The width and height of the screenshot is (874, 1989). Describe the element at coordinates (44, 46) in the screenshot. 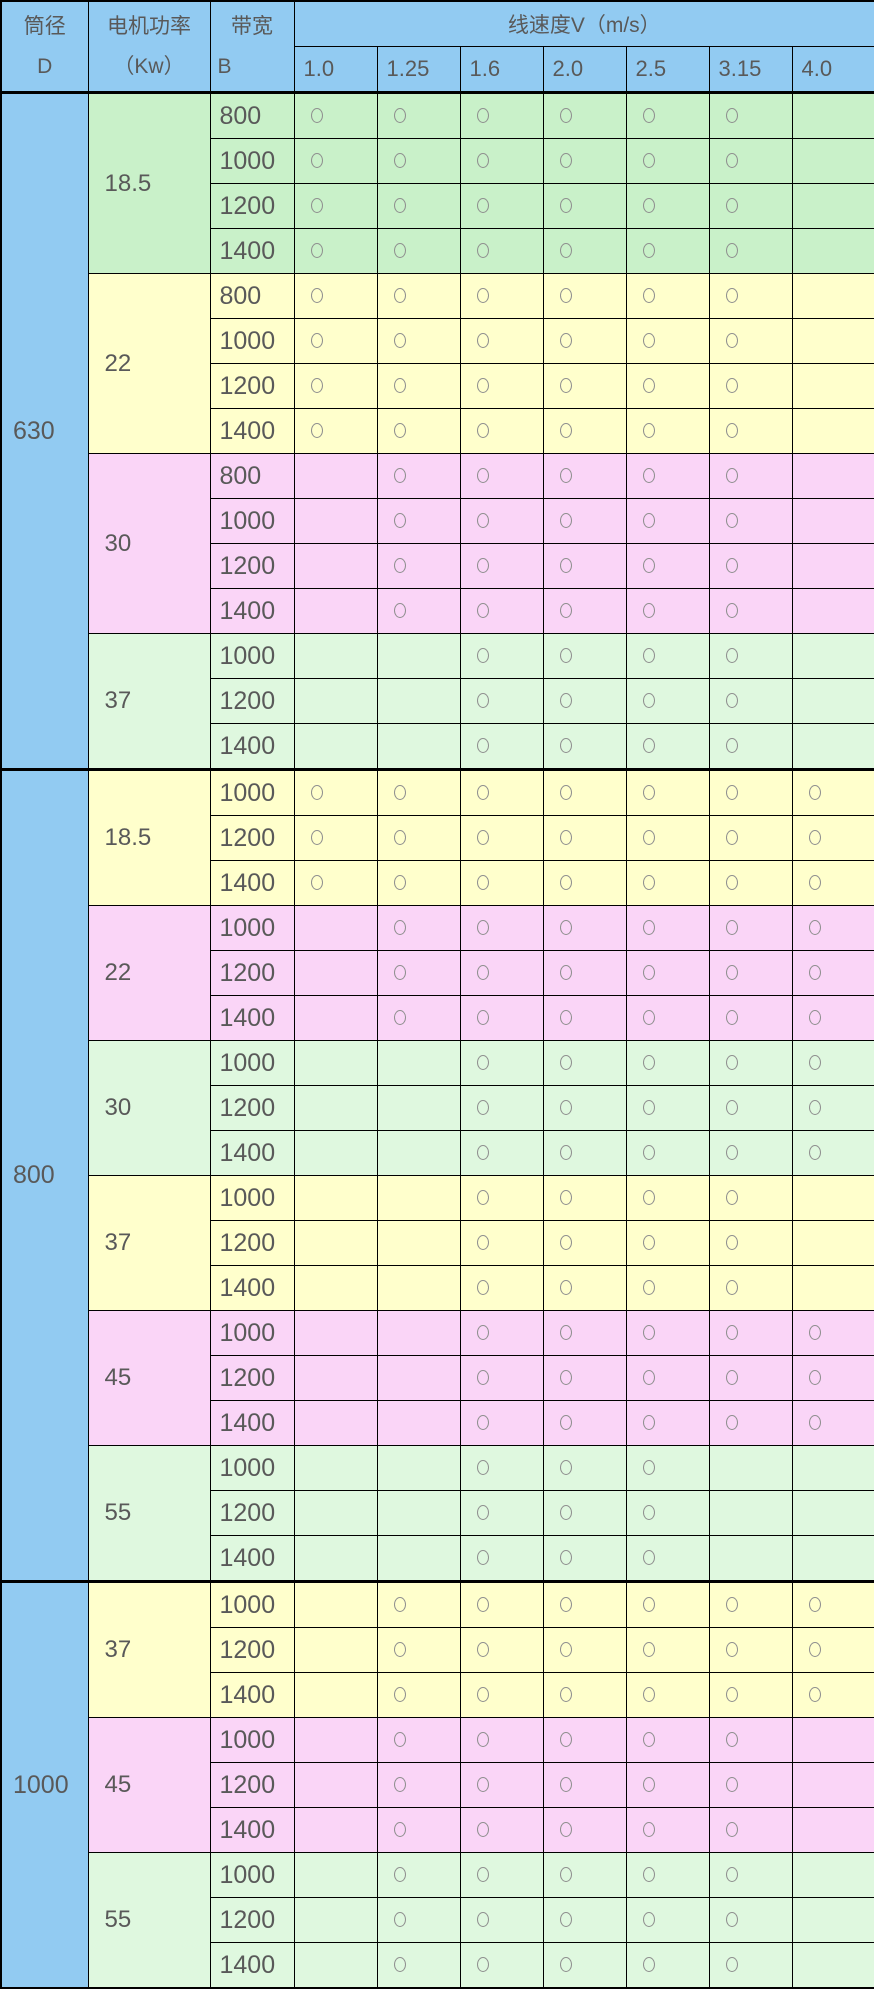

I see `header-drum-diameter: 筒径 D` at that location.